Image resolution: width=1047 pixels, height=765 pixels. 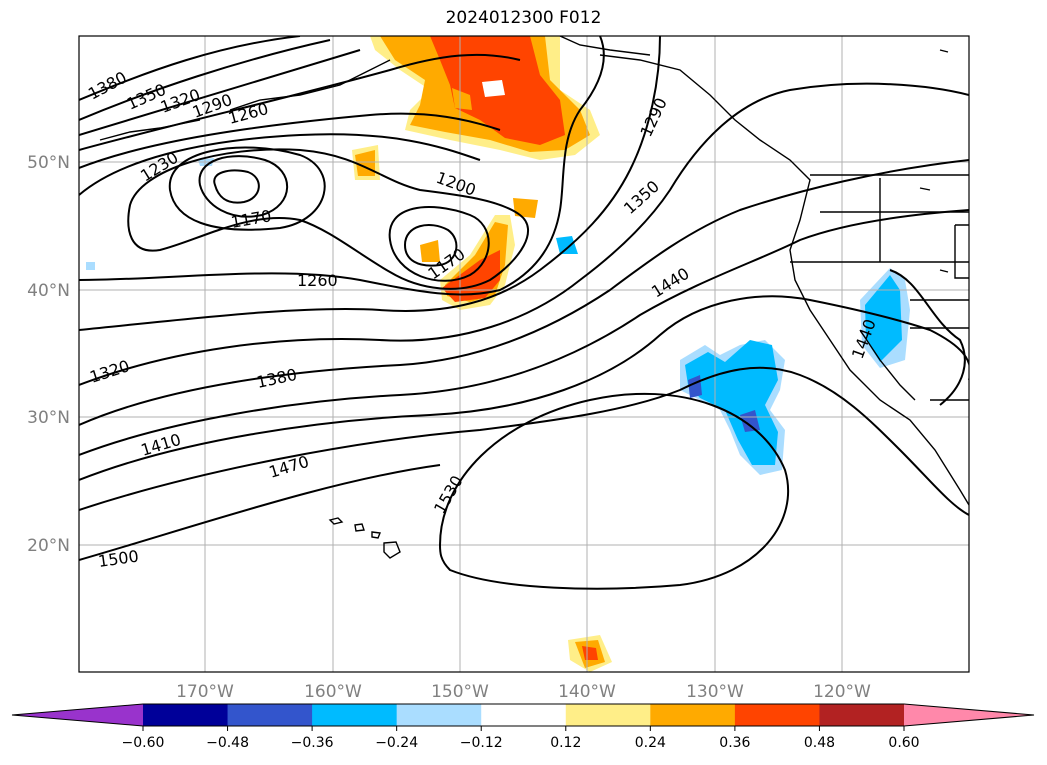 I want to click on lat-label-30: 30°N, so click(x=48, y=418).